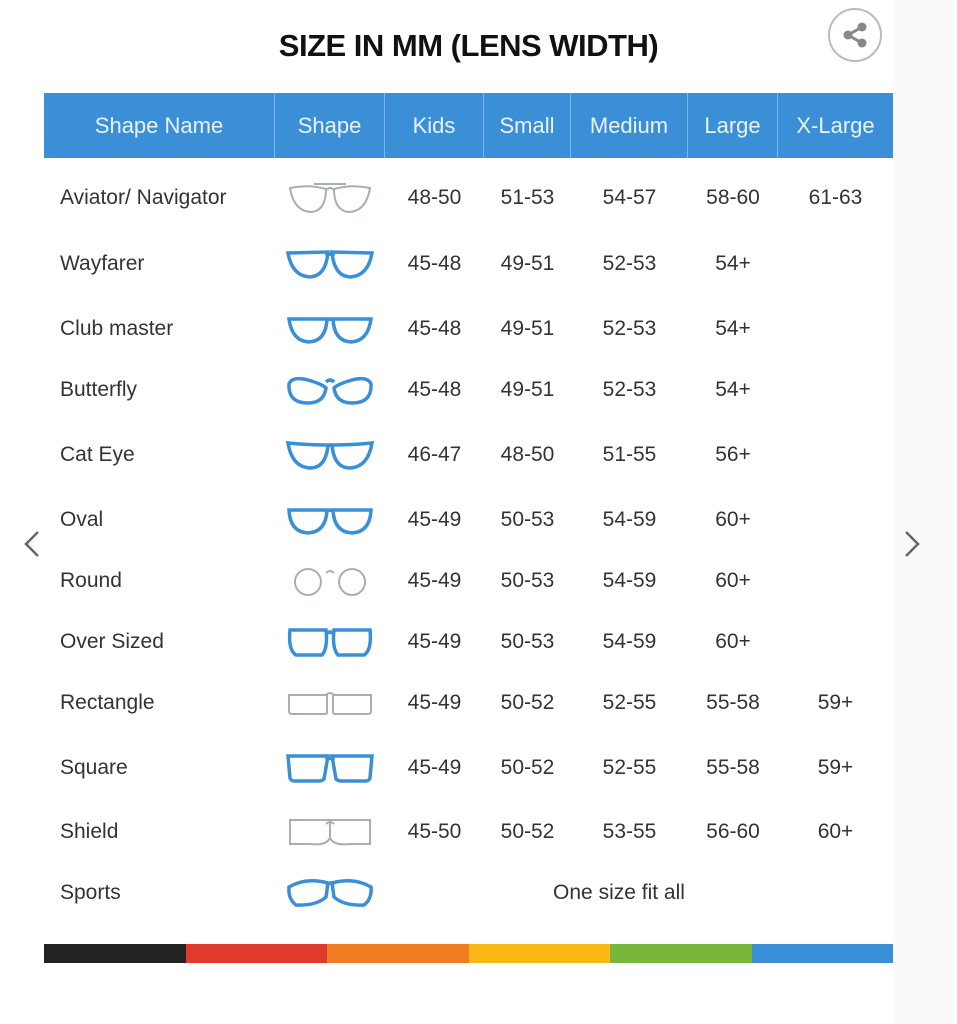  What do you see at coordinates (468, 768) in the screenshot?
I see `table-row: Square 45-49 50-52 52-55 55-58 59+` at bounding box center [468, 768].